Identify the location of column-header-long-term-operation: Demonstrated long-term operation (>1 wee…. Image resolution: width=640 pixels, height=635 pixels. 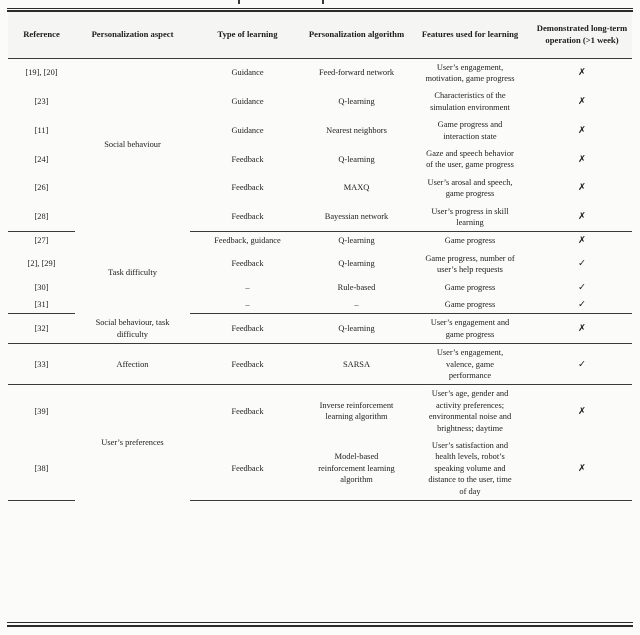
(582, 35).